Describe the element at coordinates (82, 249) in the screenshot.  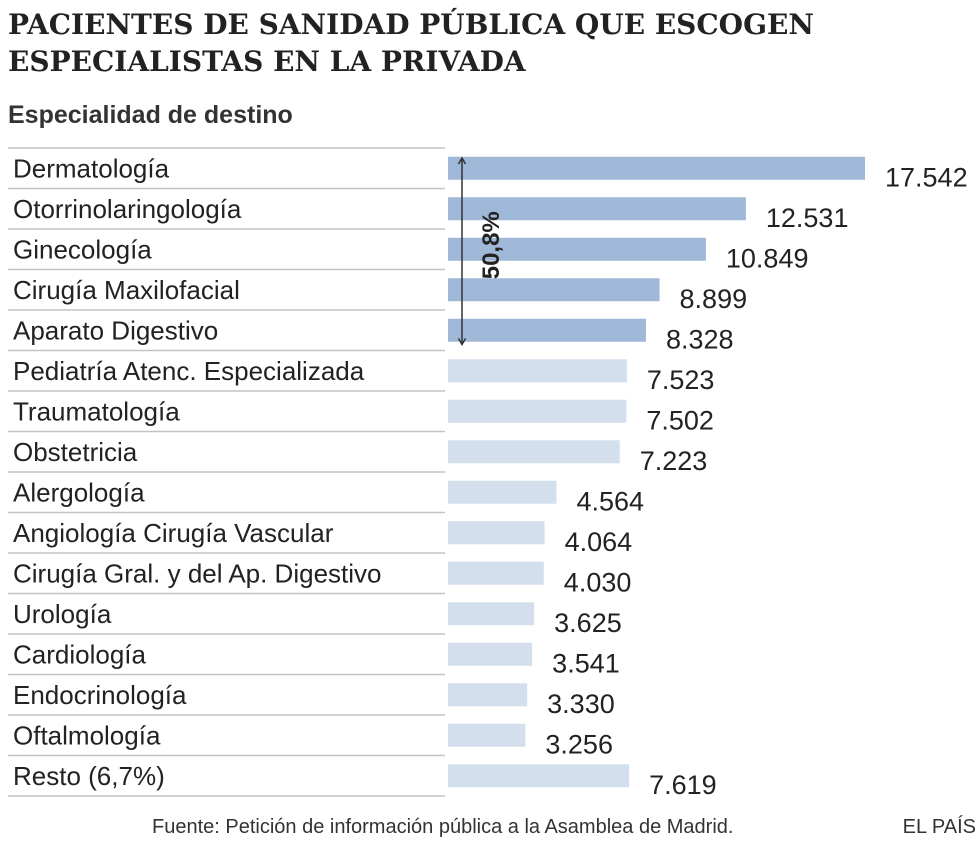
I see `category-label: Ginecología` at that location.